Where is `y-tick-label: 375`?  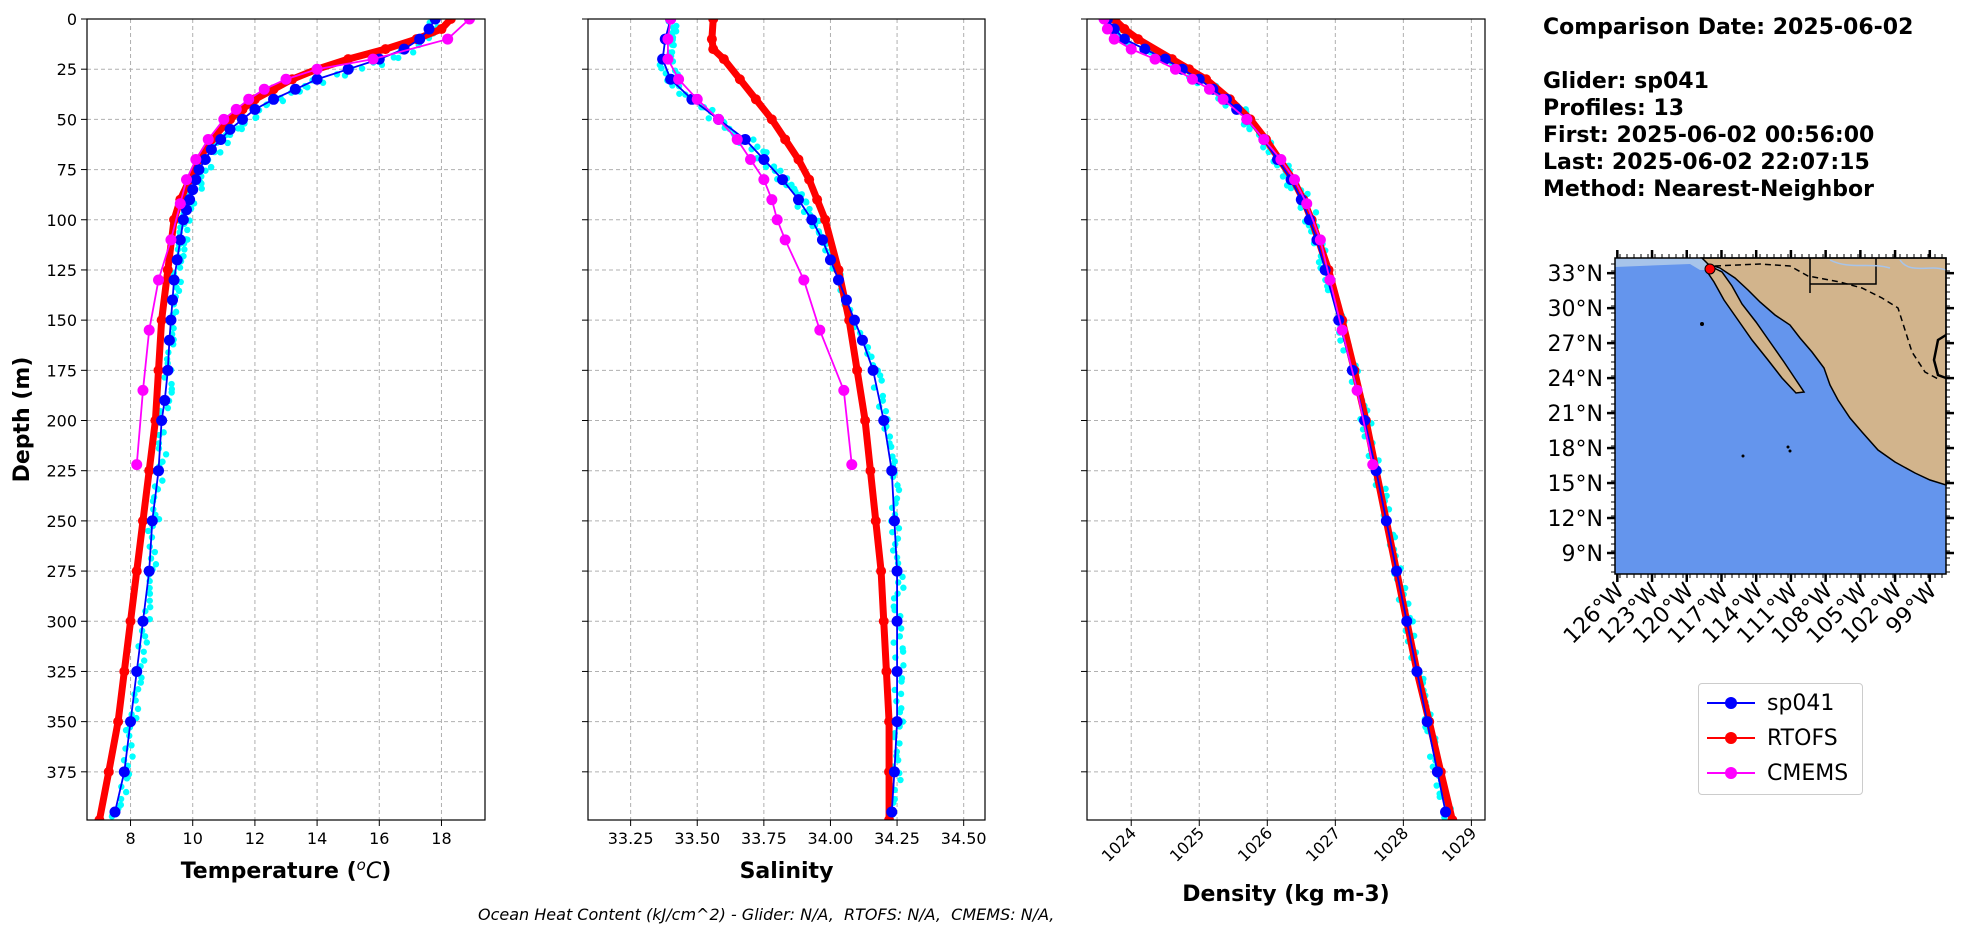
y-tick-label: 375 is located at coordinates (61, 772).